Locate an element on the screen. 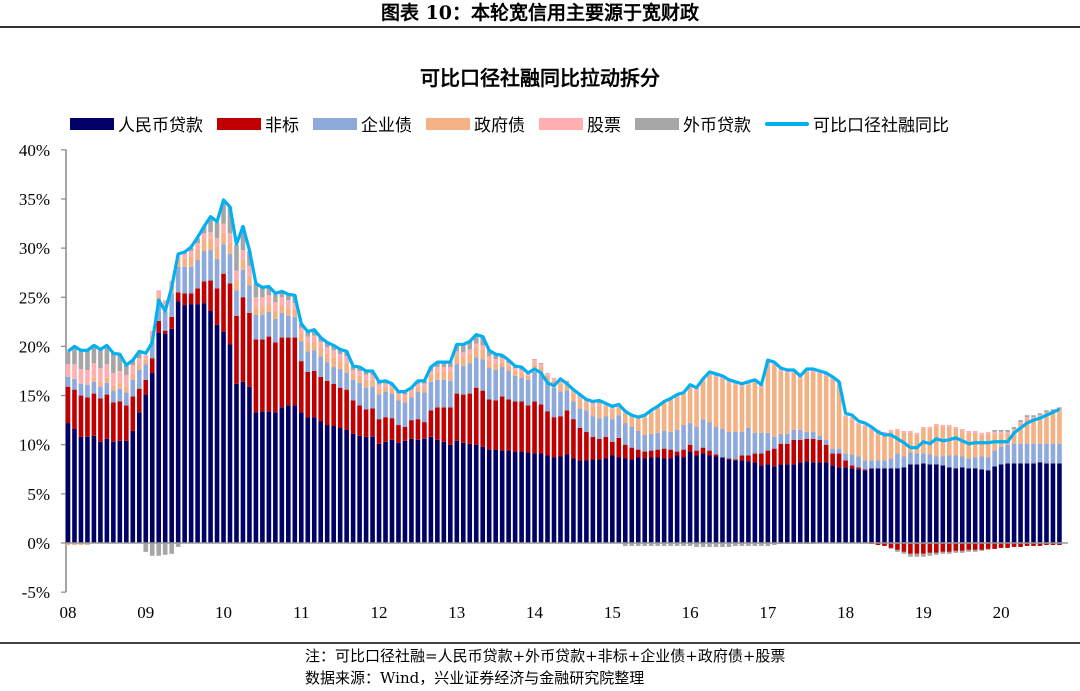 Image resolution: width=1080 pixels, height=691 pixels. bottom-divider is located at coordinates (540, 643).